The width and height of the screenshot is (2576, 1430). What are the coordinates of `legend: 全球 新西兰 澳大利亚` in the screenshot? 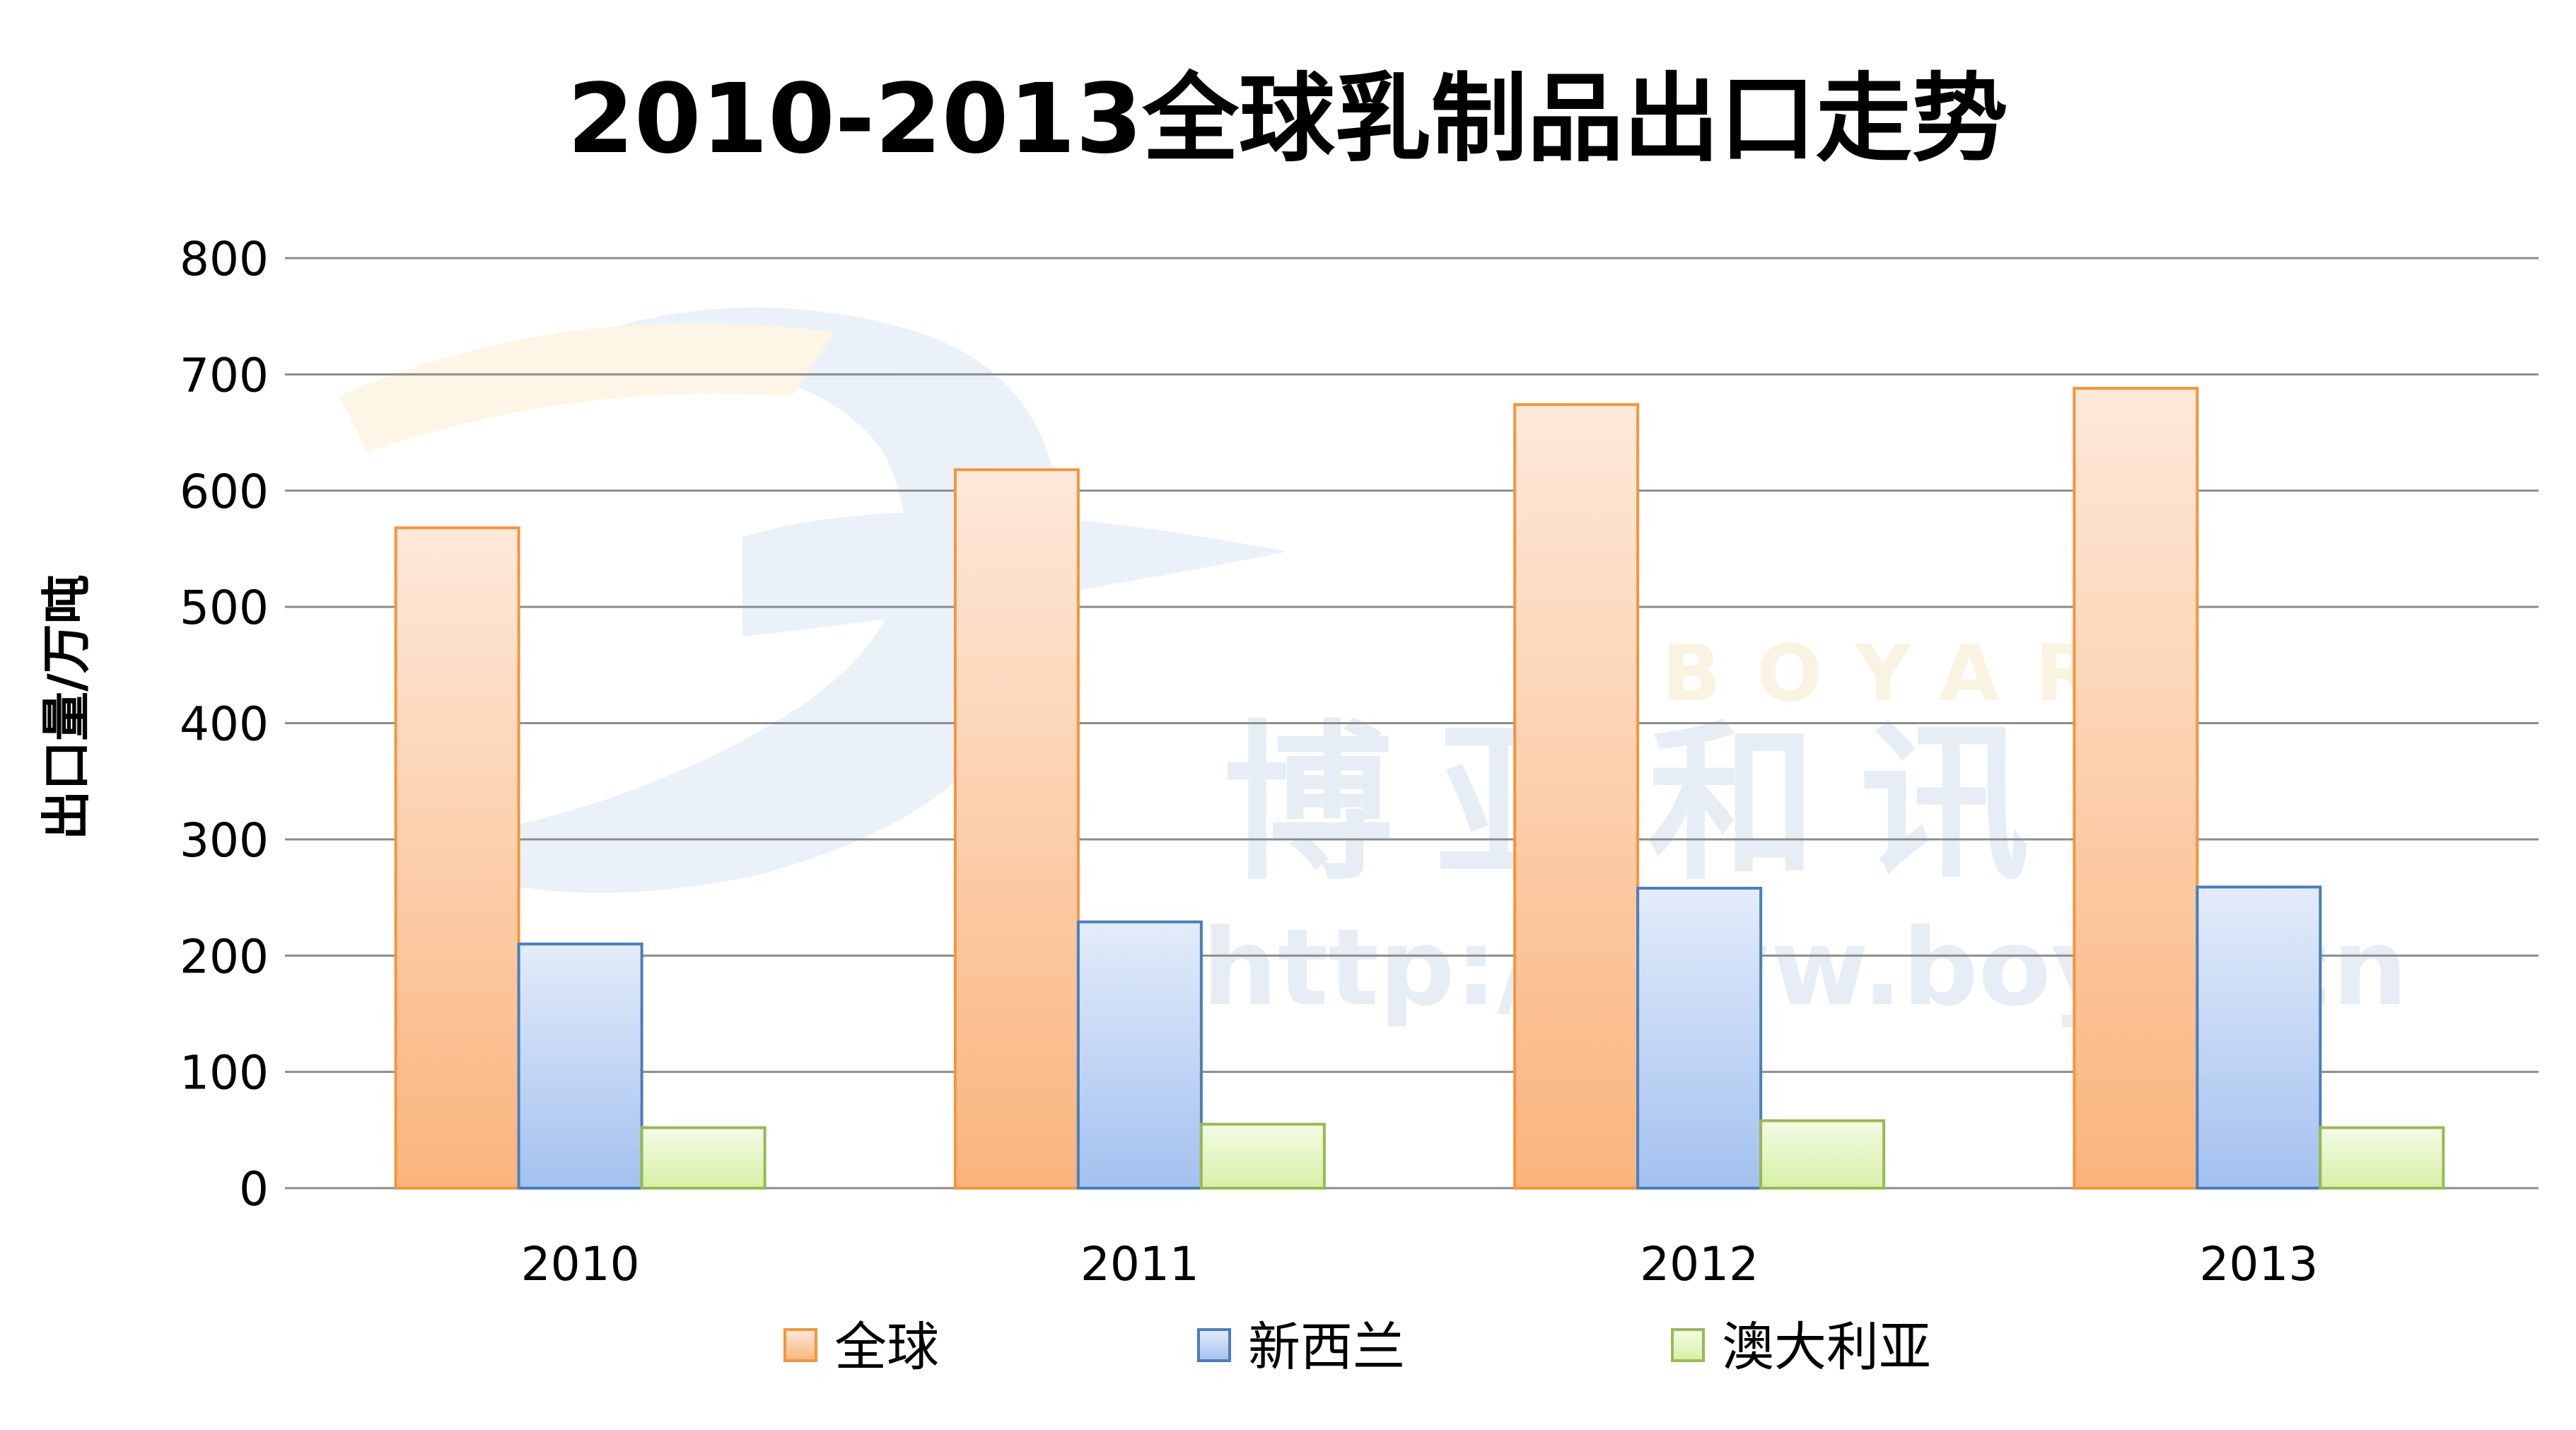 It's located at (1357, 1347).